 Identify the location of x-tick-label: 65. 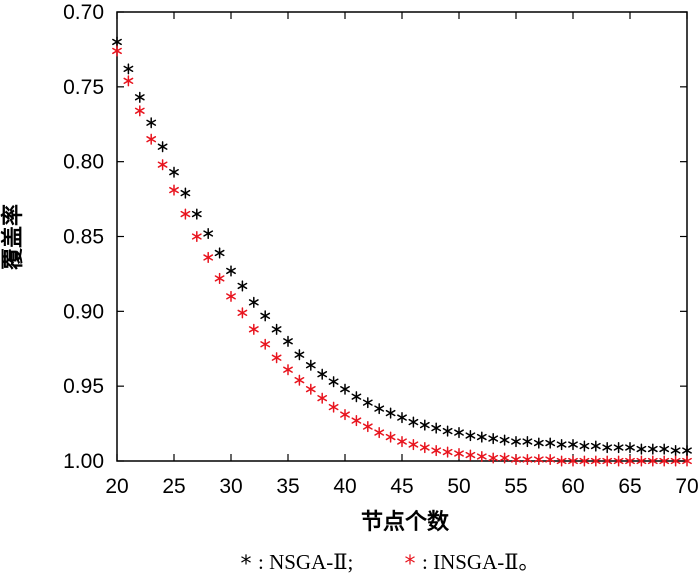
(629, 486).